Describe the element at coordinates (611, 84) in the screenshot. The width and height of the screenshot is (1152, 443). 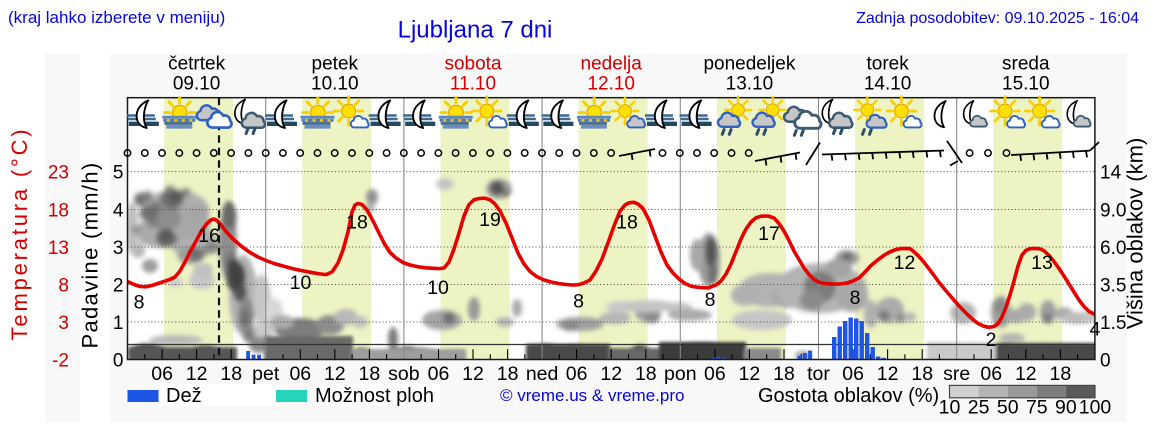
I see `svg-text: 12.10` at that location.